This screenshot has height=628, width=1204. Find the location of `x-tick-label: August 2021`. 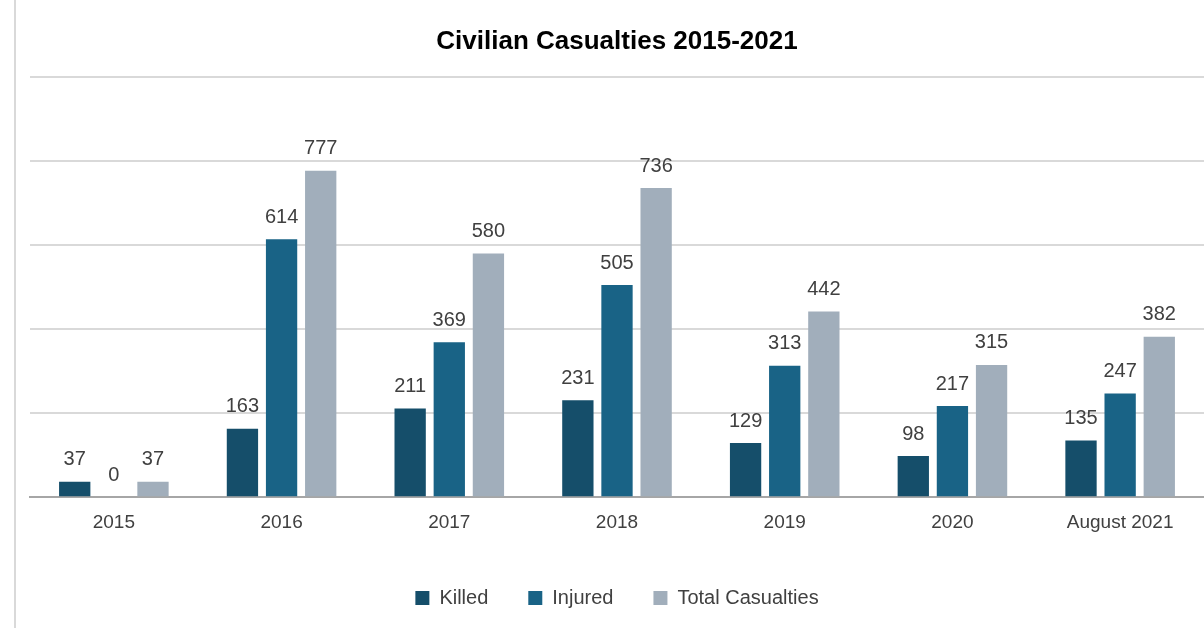

x-tick-label: August 2021 is located at coordinates (1120, 521).